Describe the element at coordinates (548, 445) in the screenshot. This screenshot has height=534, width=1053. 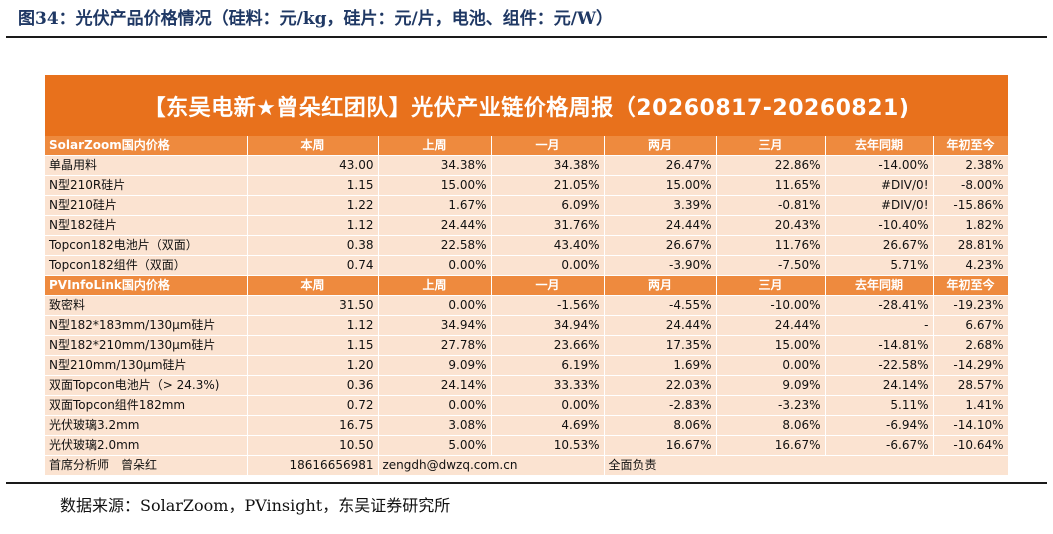
I see `table-cell: 10.53%` at that location.